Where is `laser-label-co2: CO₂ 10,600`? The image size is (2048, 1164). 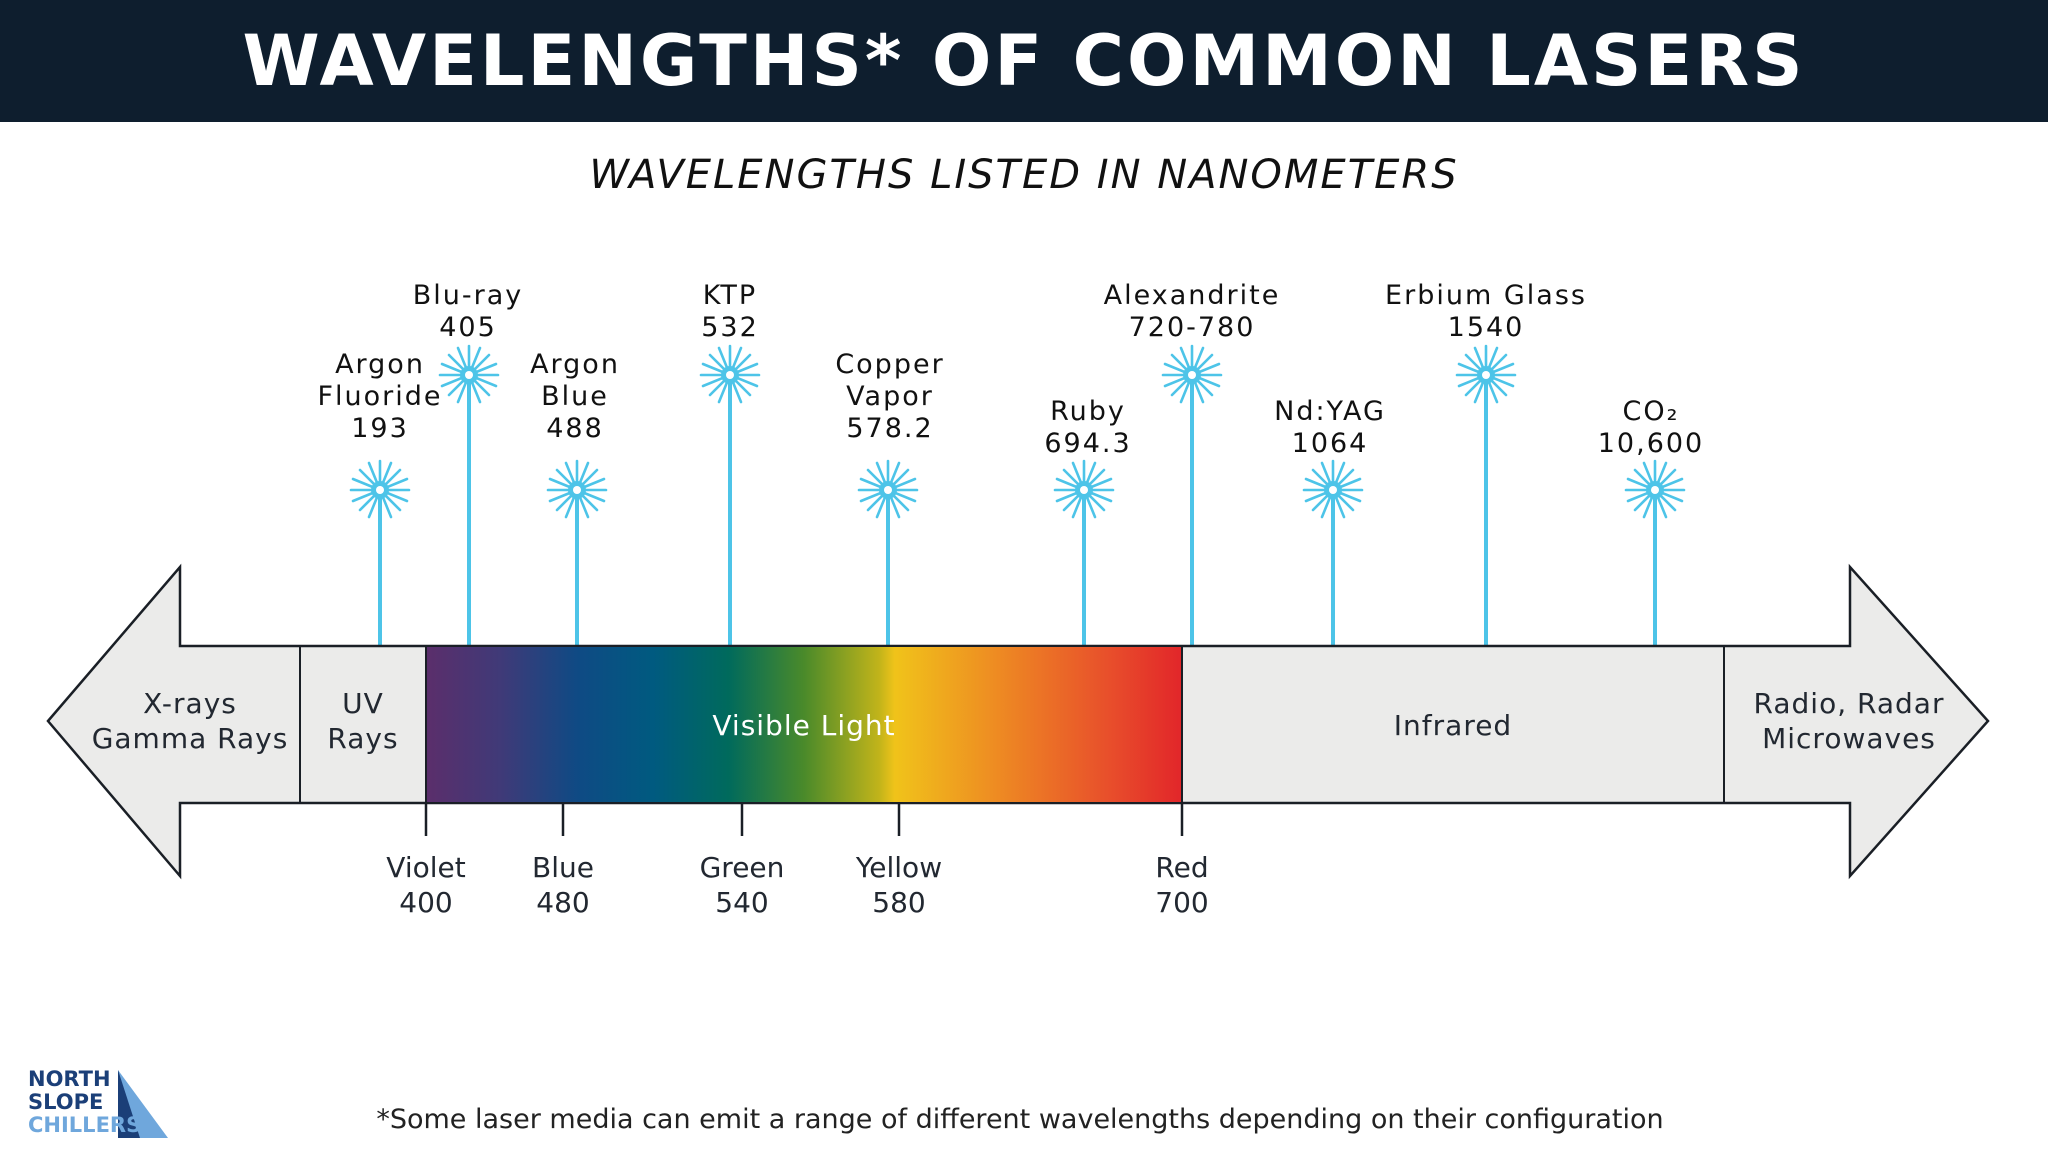 laser-label-co2: CO₂ 10,600 is located at coordinates (1651, 428).